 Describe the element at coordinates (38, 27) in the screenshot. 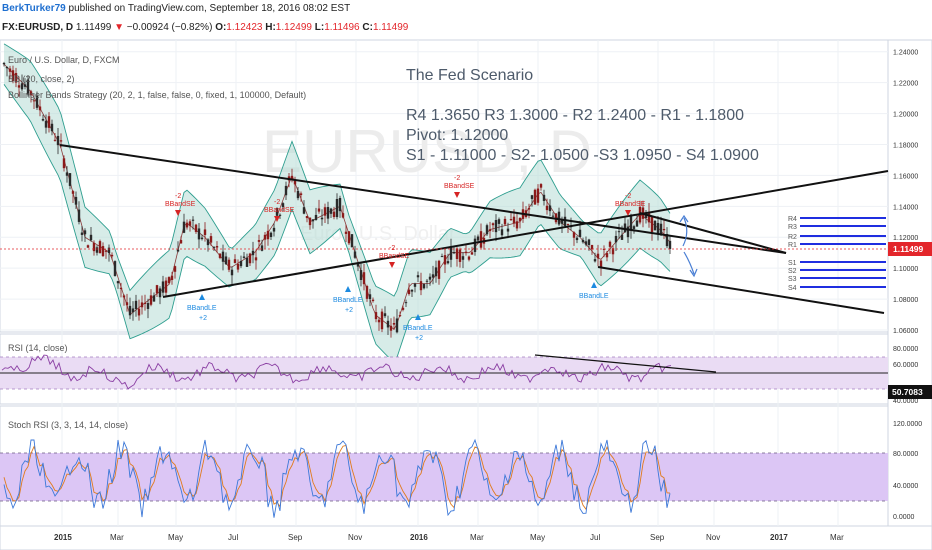

I see `symbol-label: FX:EURUSD, D` at that location.